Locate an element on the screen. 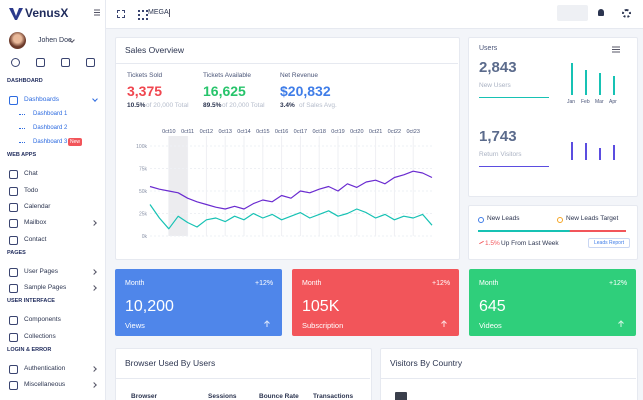 This screenshot has height=400, width=643. menu-item: Miscellaneous is located at coordinates (45, 385).